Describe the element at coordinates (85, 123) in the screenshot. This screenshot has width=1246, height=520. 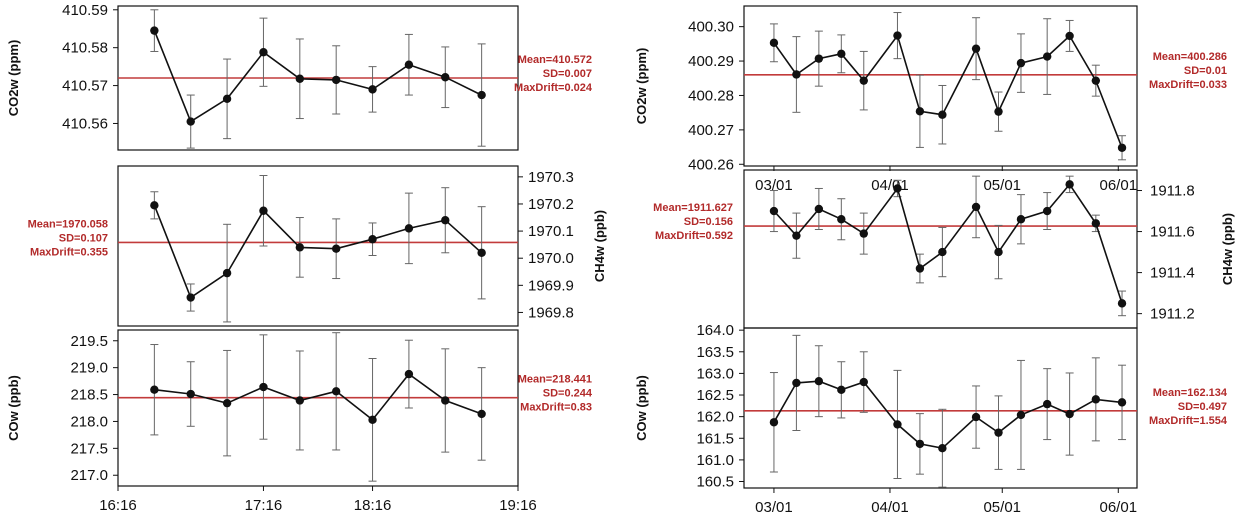
I see `y-tick-label: 410.56` at that location.